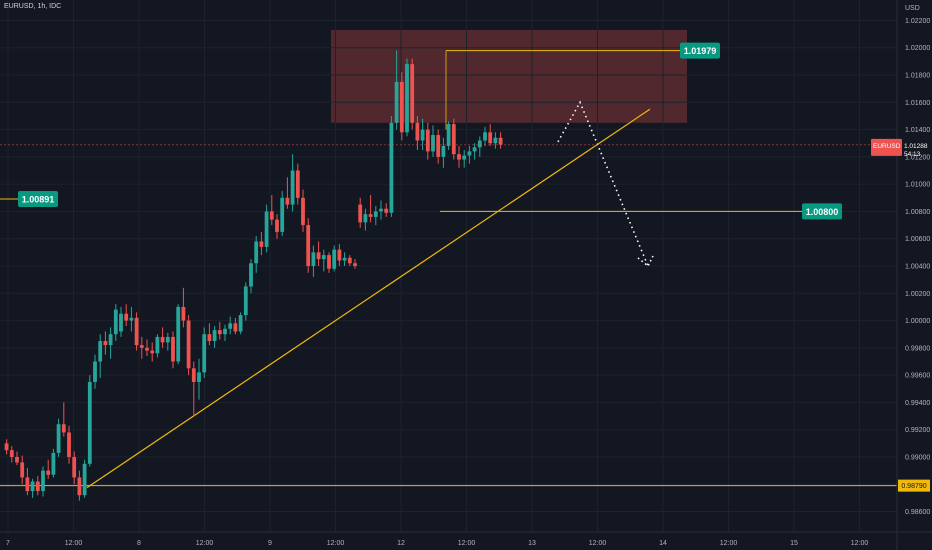  I want to click on x-tick-label: 12, so click(401, 543).